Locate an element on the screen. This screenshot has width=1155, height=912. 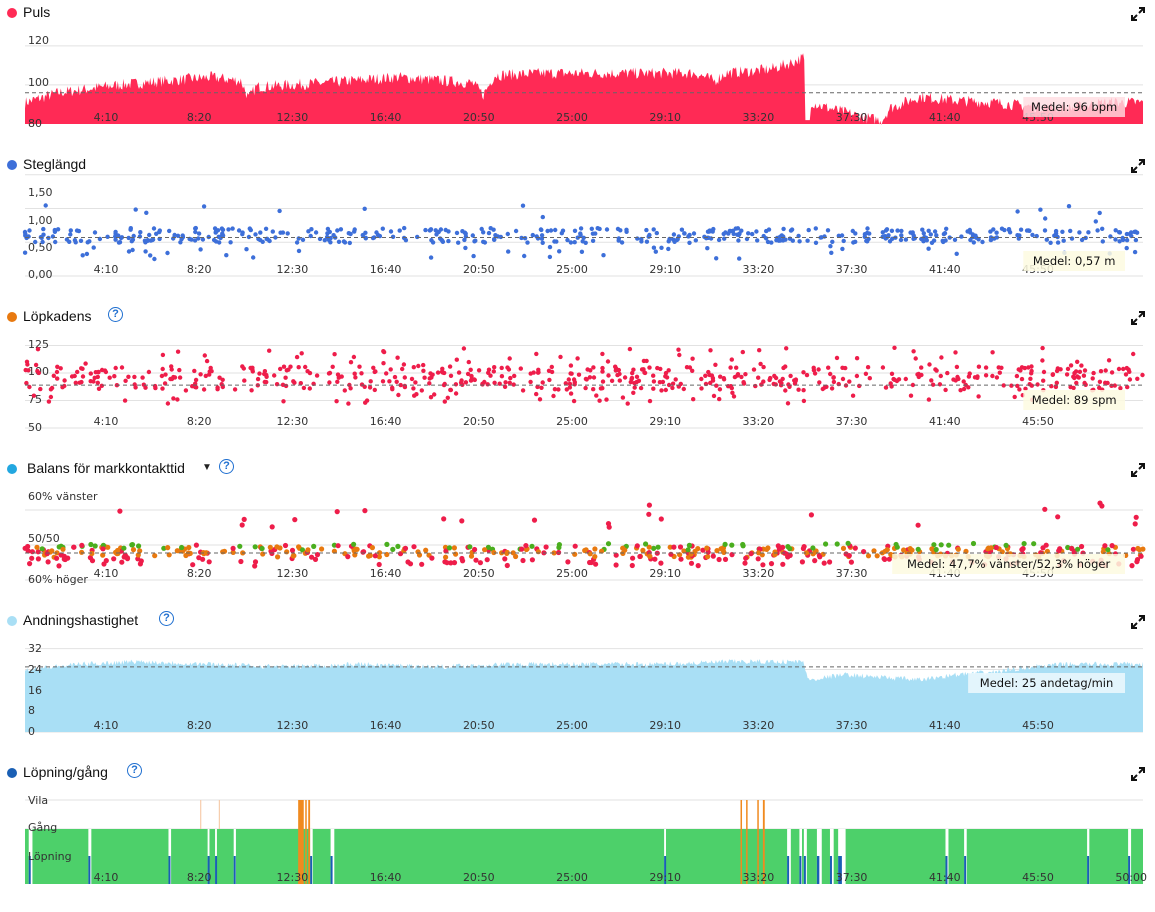
rest-segment is located at coordinates (219, 814).